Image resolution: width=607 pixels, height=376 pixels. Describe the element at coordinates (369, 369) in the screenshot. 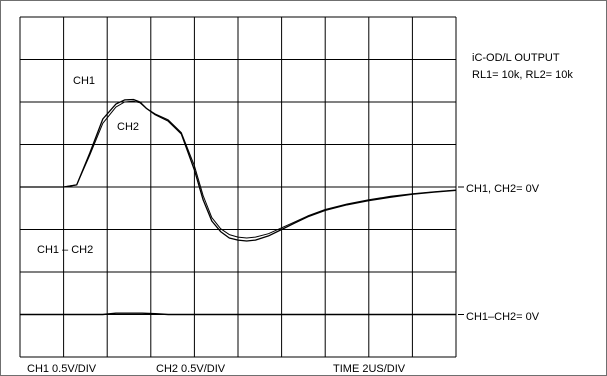

I see `scale-label-time: TIME 2US/DIV` at that location.